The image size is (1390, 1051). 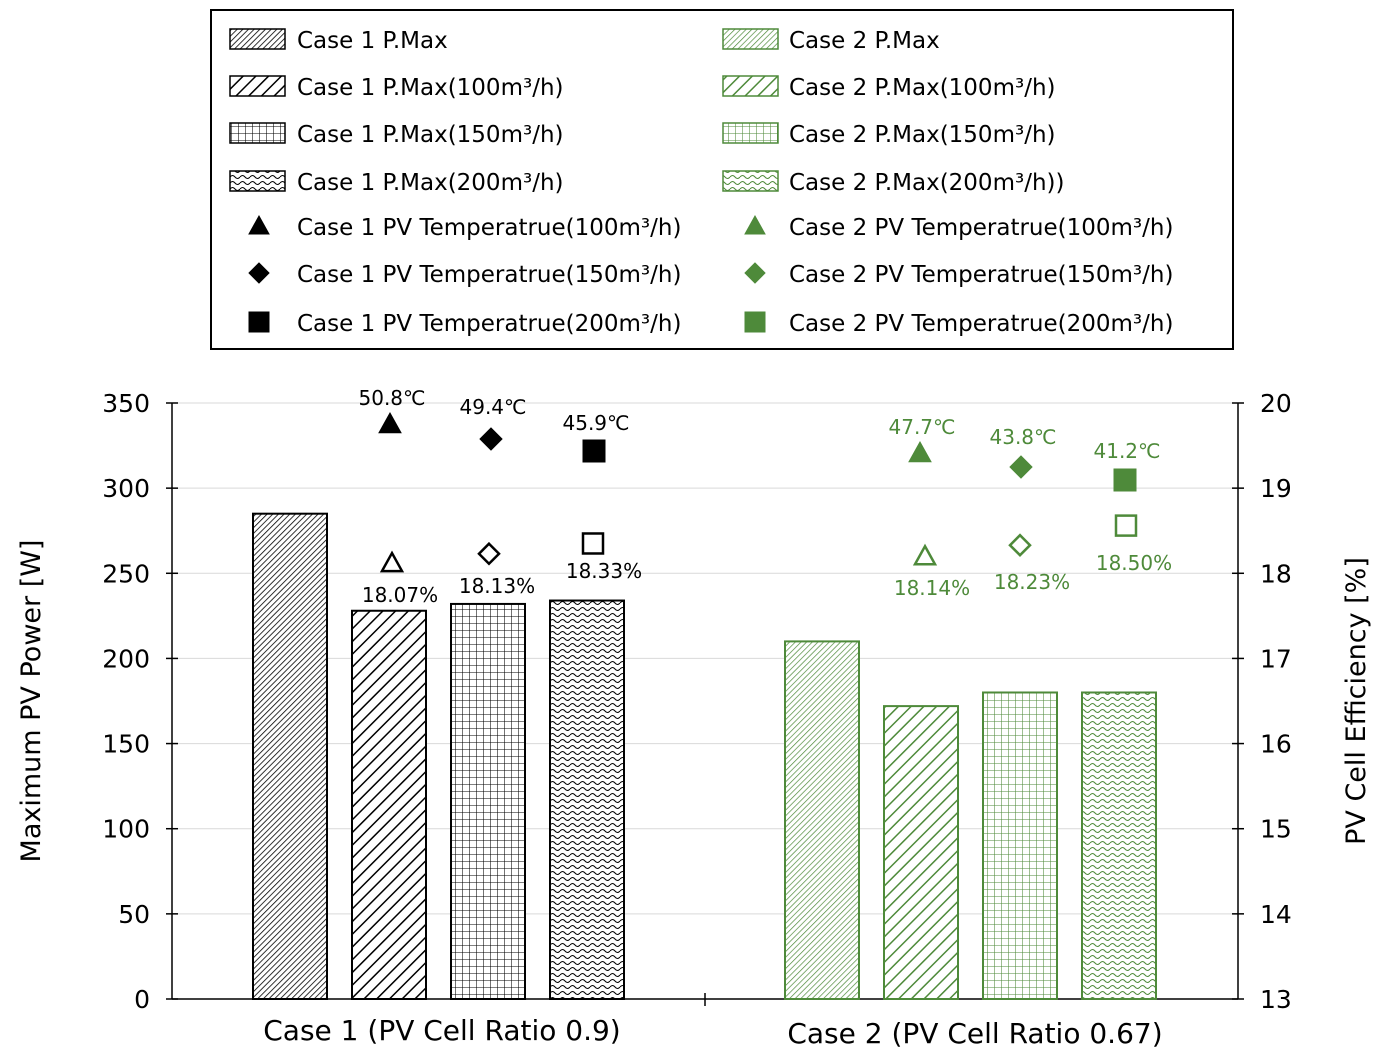 What do you see at coordinates (489, 324) in the screenshot?
I see `legend-label: Case 1 PV Temperatrue(200m³/h)` at bounding box center [489, 324].